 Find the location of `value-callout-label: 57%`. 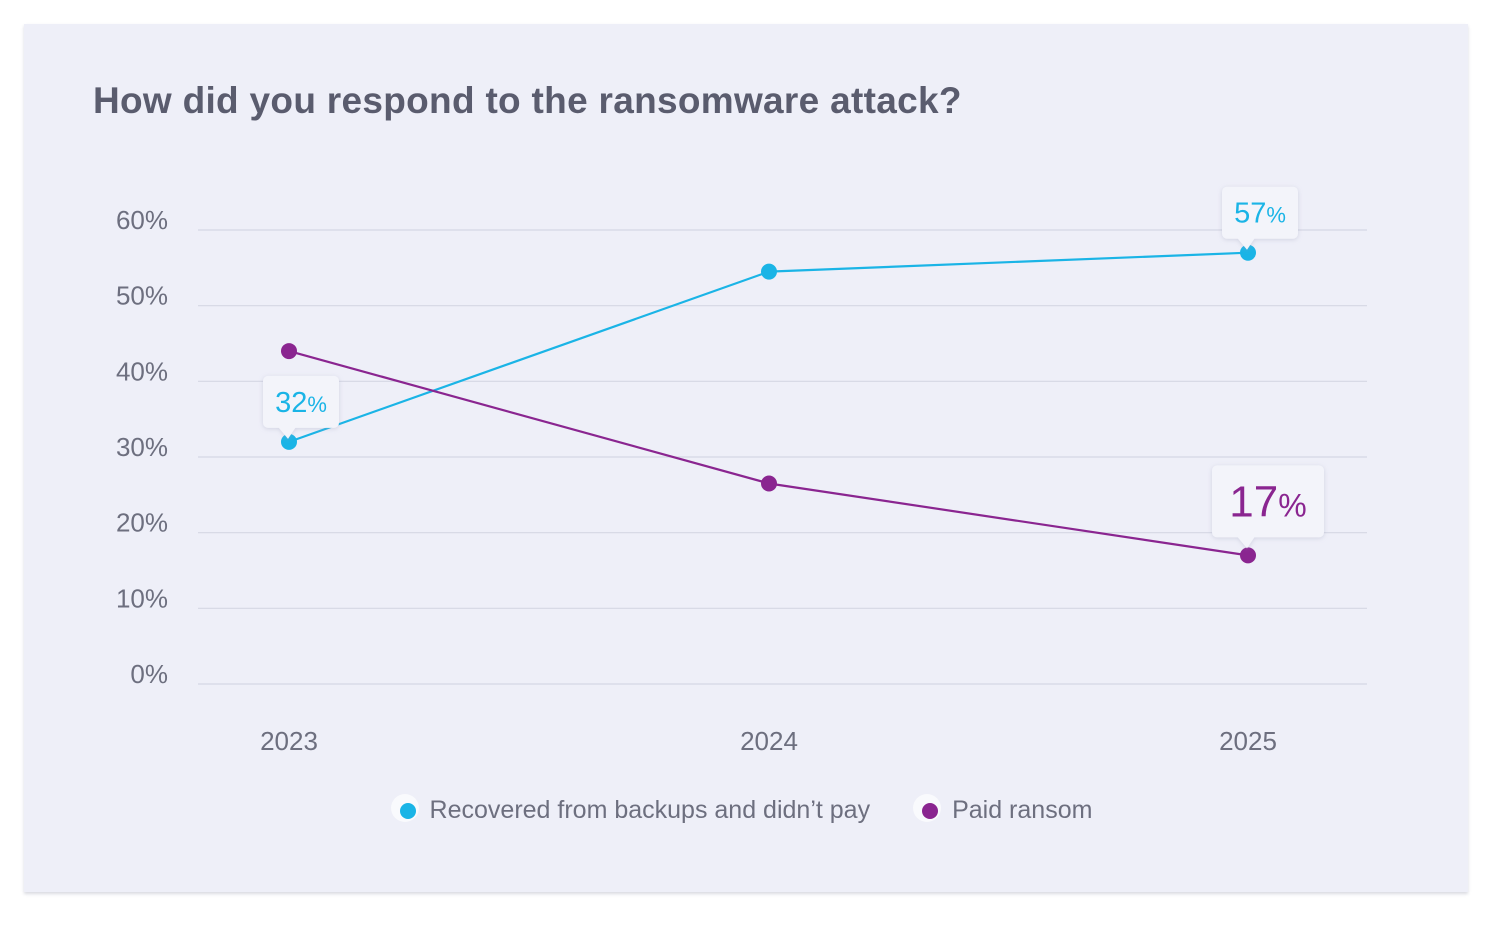

value-callout-label: 57% is located at coordinates (1260, 214).